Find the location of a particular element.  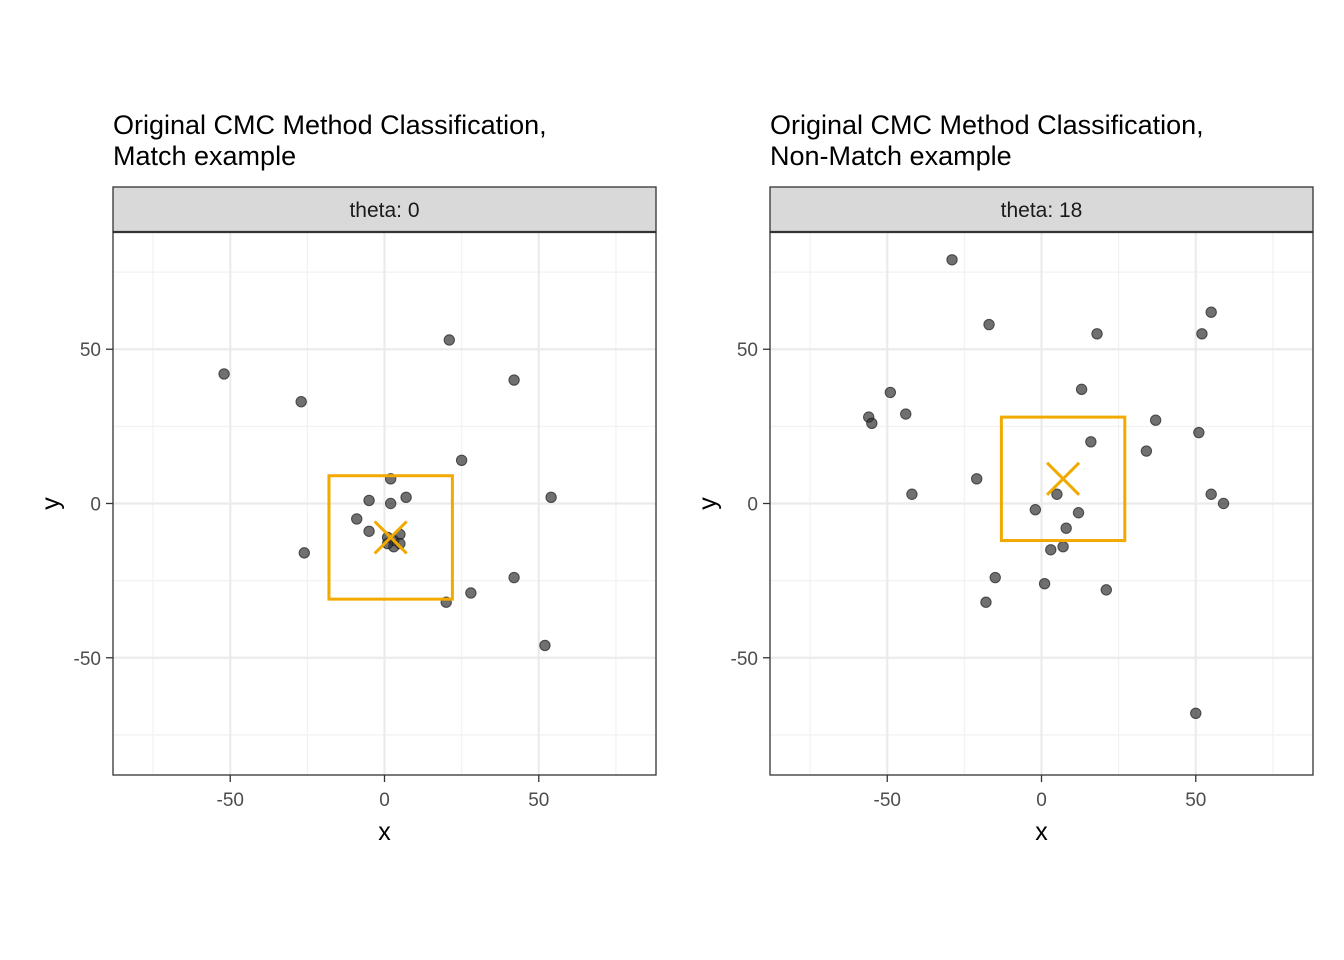

chart-title-line: Match example is located at coordinates (204, 156).